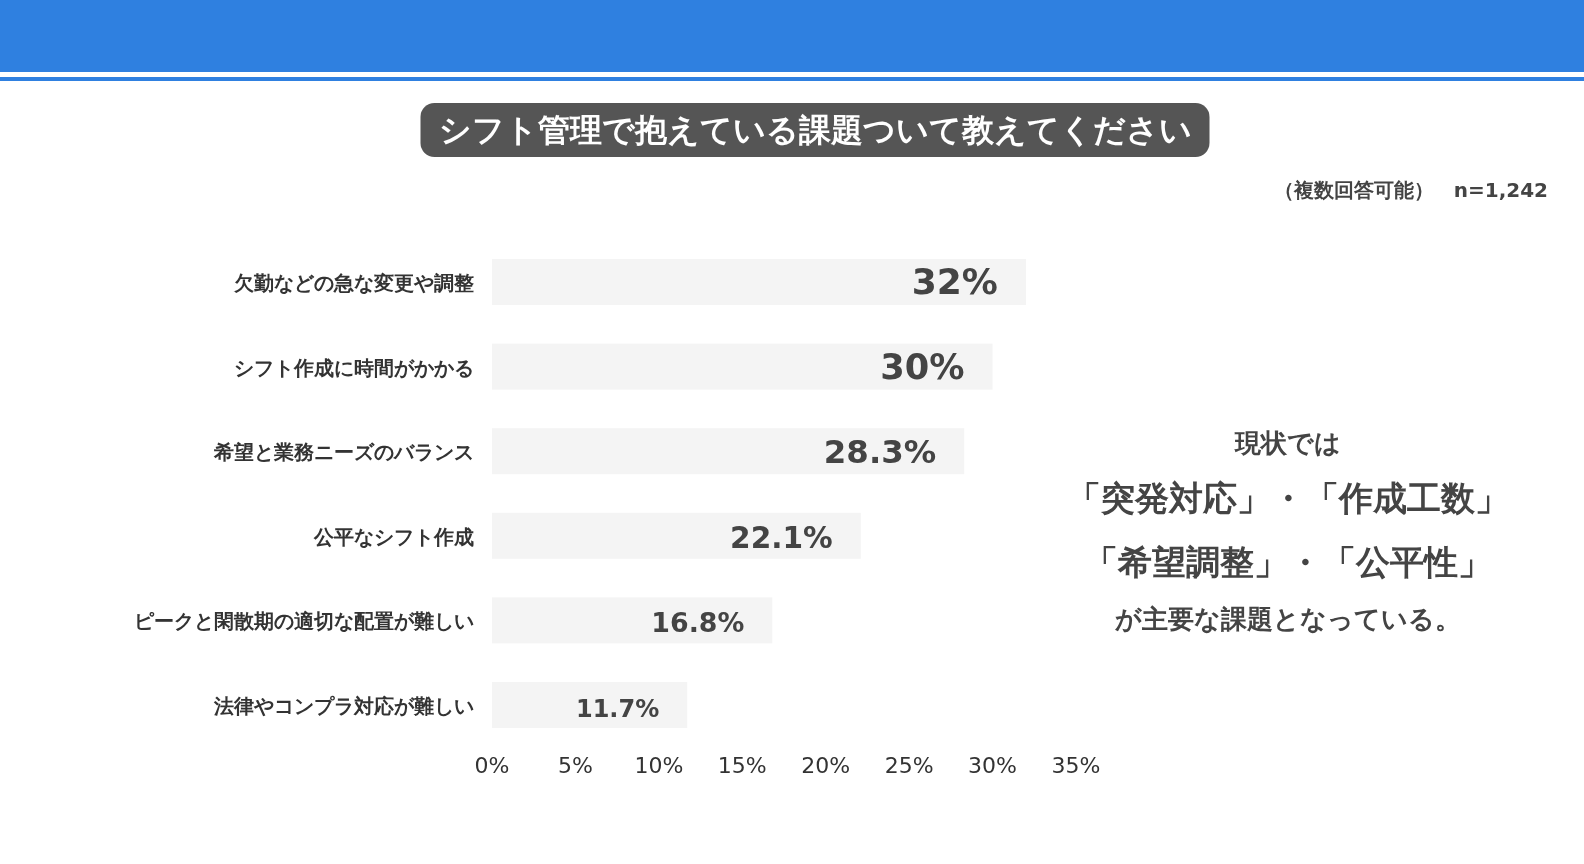 Image resolution: width=1584 pixels, height=864 pixels. Describe the element at coordinates (909, 765) in the screenshot. I see `x-tick-label: 25%` at that location.